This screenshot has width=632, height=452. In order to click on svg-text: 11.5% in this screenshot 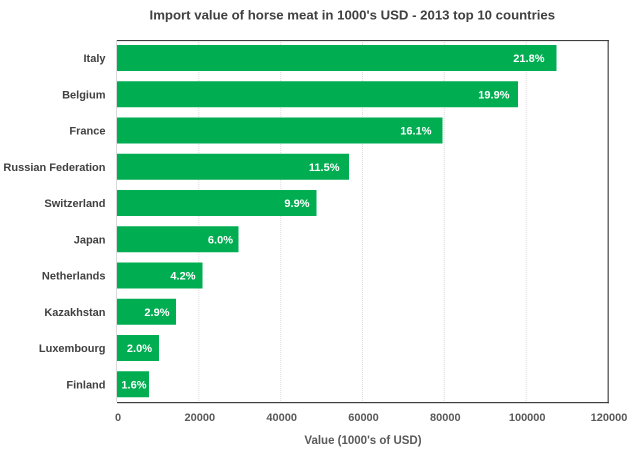, I will do `click(324, 168)`.